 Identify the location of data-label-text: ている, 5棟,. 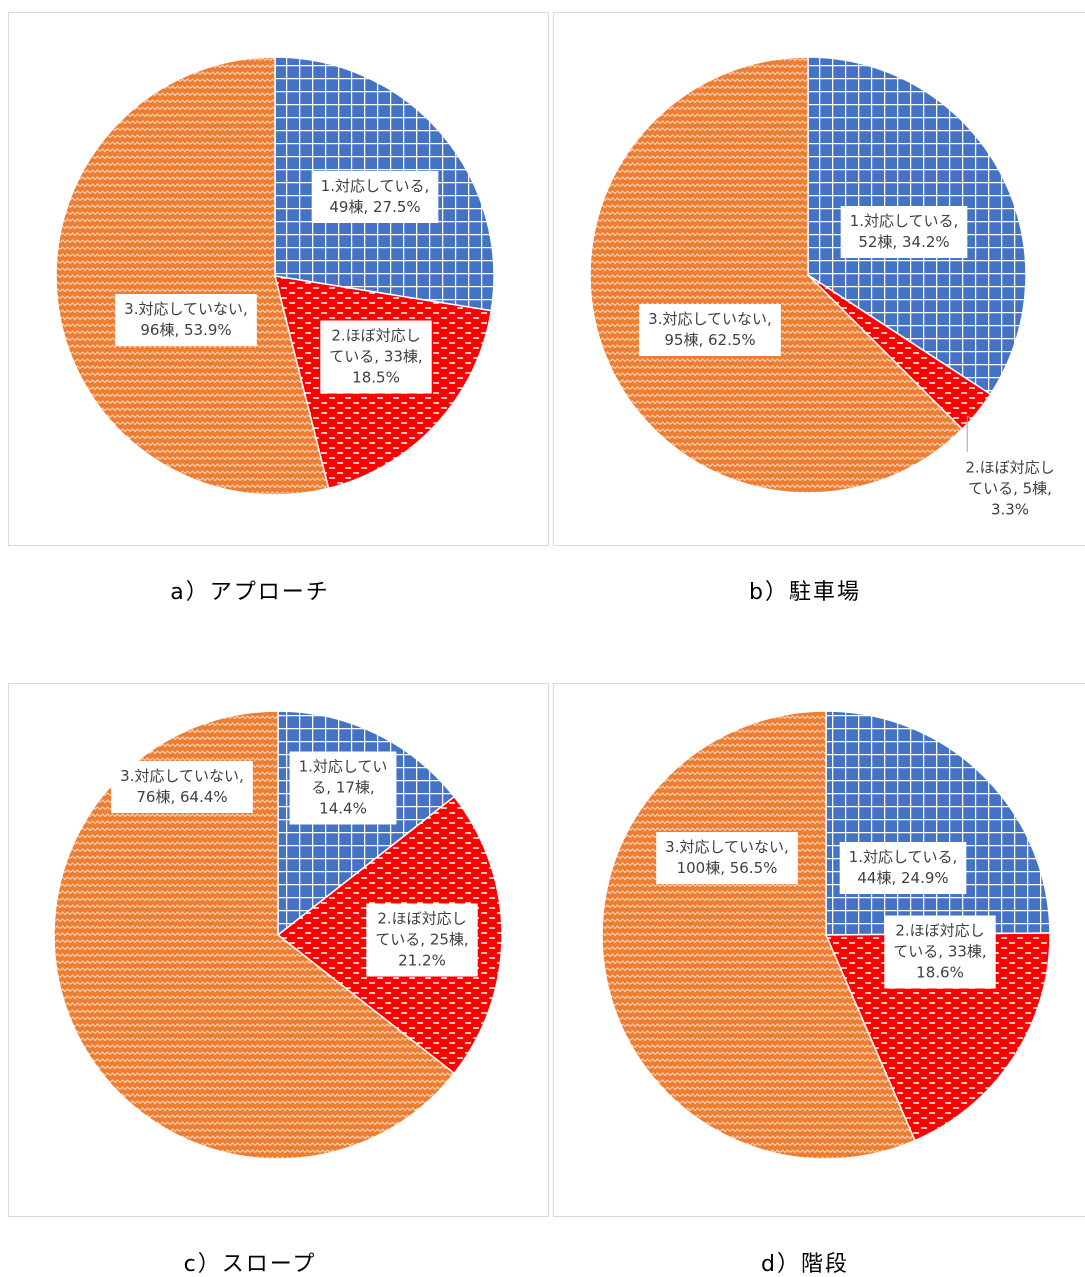
(1010, 489).